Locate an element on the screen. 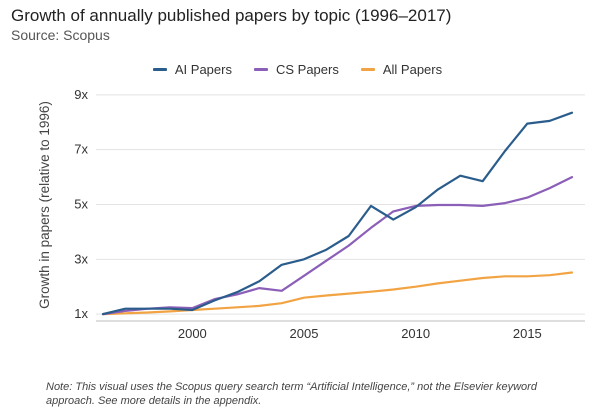  legend-swatch-all-papers is located at coordinates (367, 69).